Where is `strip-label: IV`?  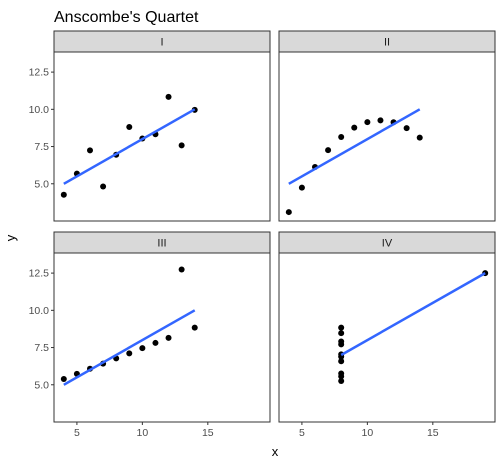
strip-label: IV is located at coordinates (387, 244).